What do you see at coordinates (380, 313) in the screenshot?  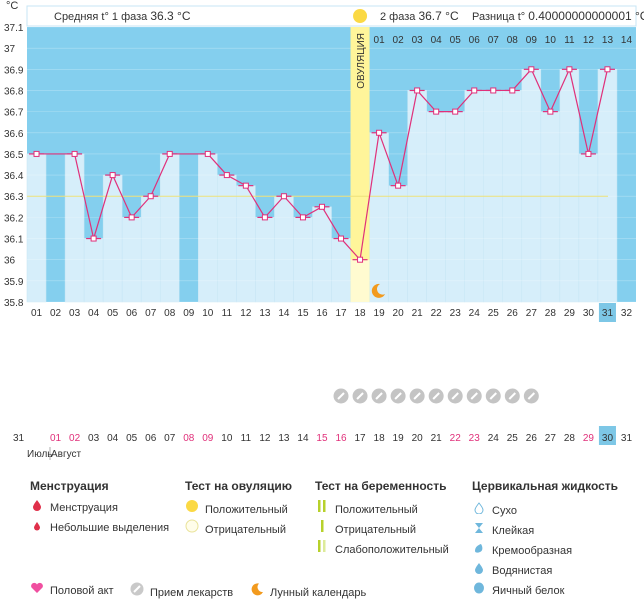 I see `cycle-day-label: 19` at bounding box center [380, 313].